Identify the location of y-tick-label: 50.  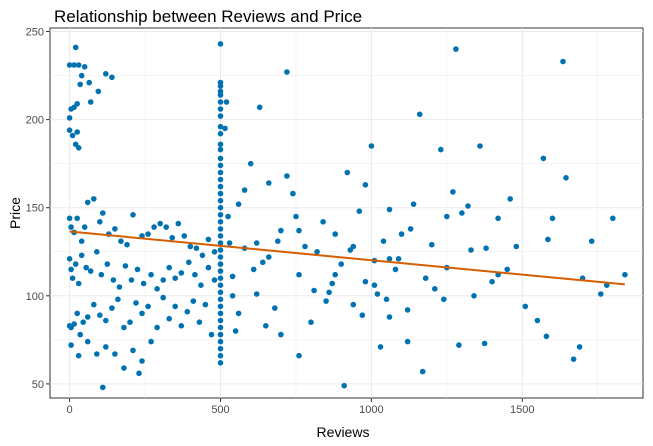
(38, 385).